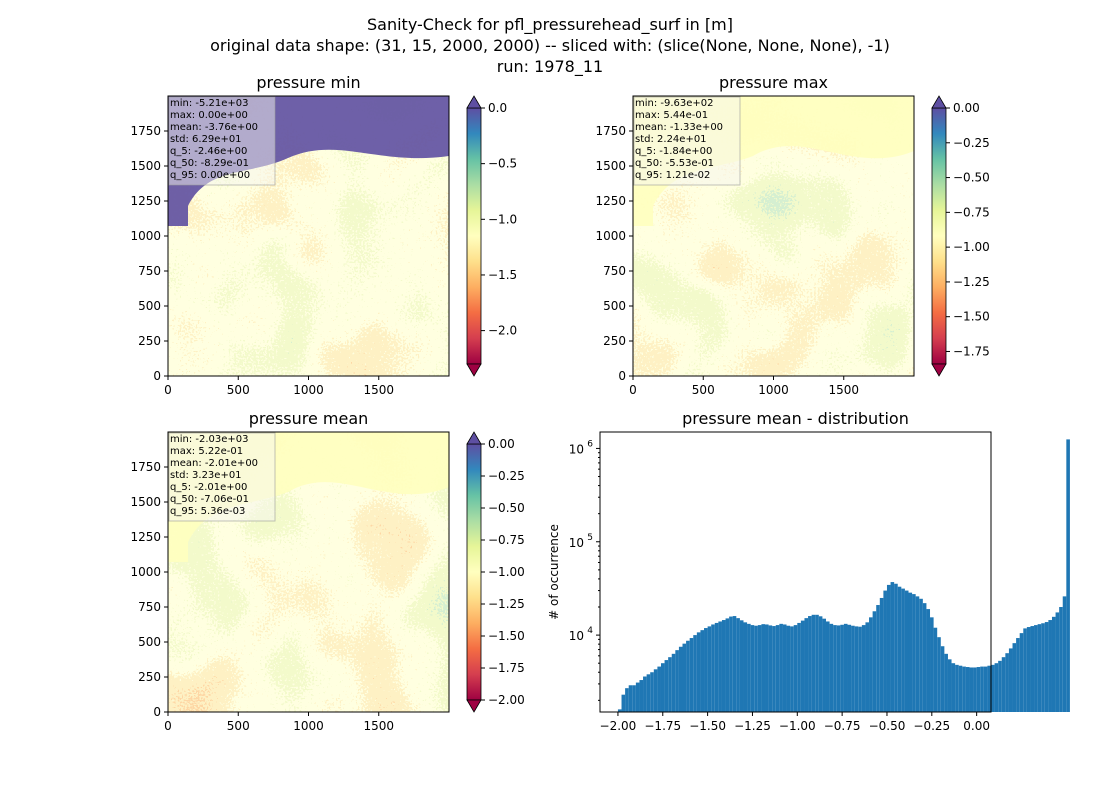  Describe the element at coordinates (671, 115) in the screenshot. I see `stats-line: max: 5.44e-01` at that location.